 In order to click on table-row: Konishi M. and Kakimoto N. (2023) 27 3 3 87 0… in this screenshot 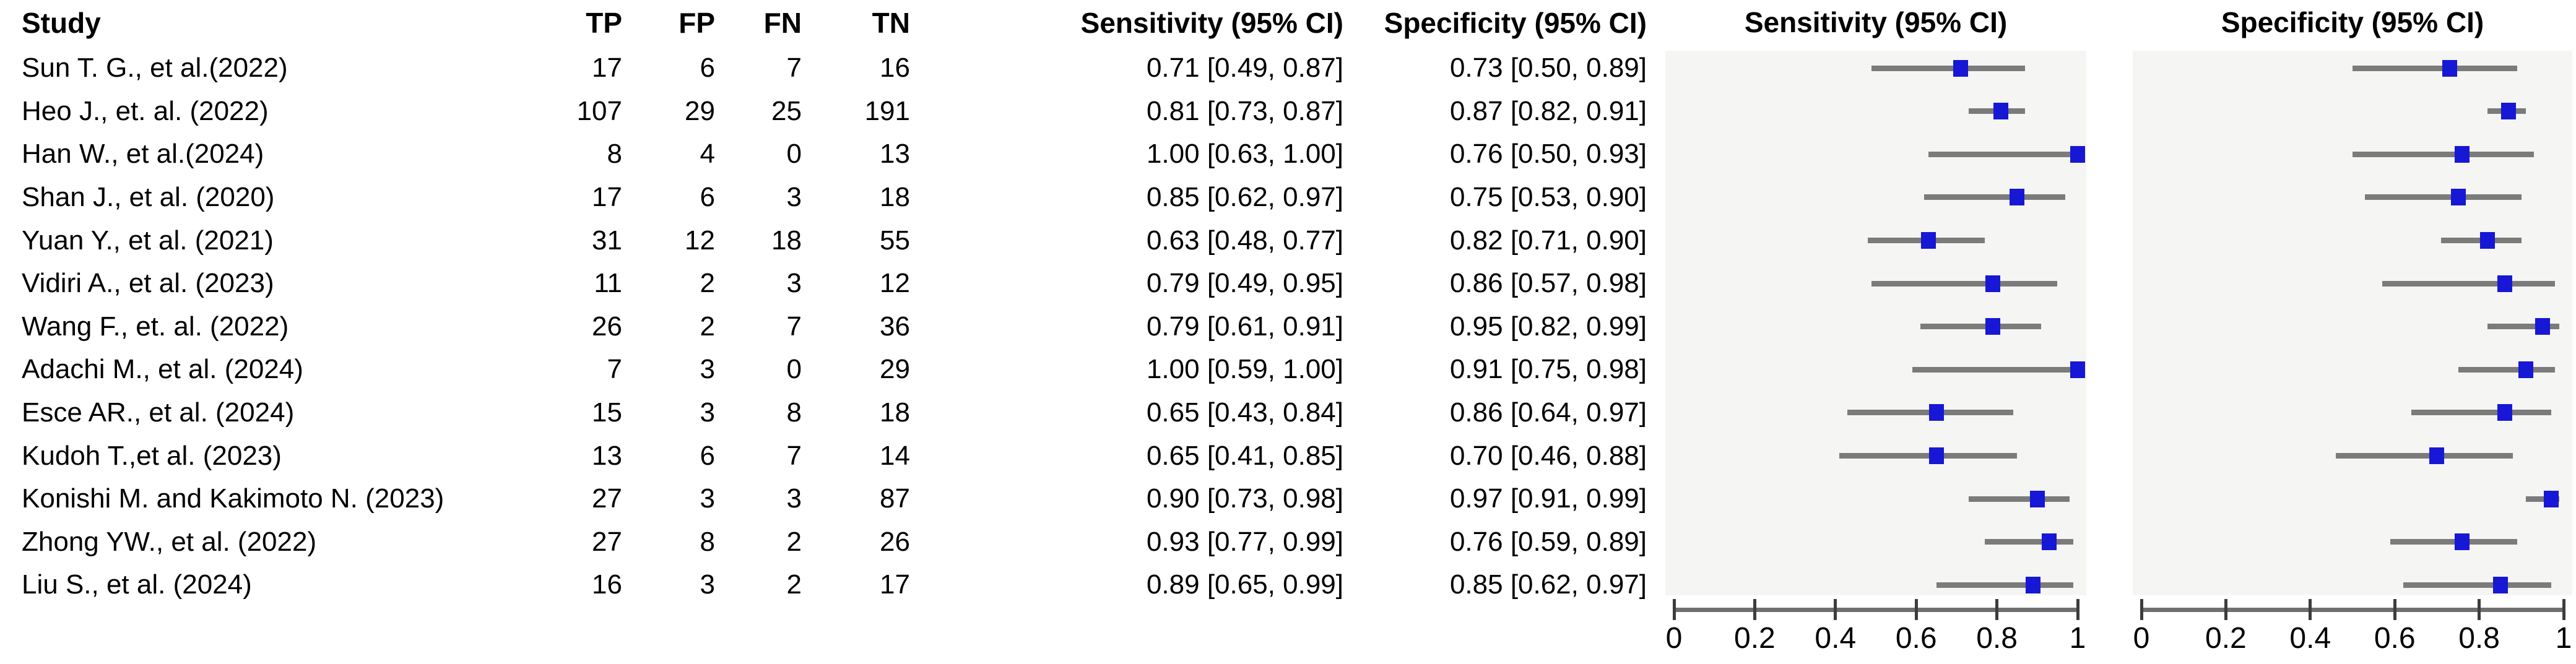, I will do `click(829, 498)`.